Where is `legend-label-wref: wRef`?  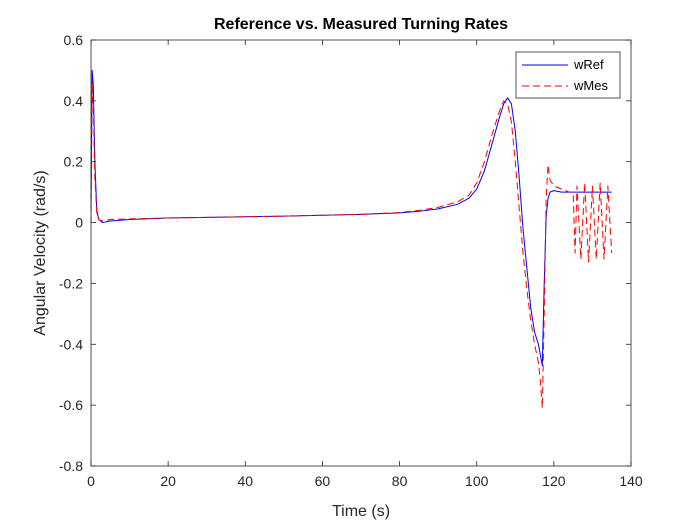
legend-label-wref: wRef is located at coordinates (588, 64).